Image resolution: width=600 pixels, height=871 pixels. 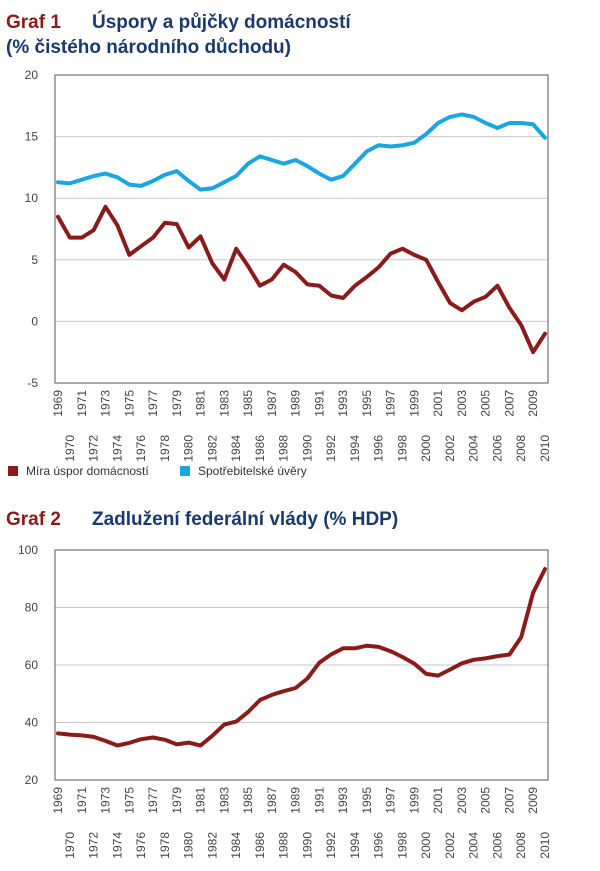 What do you see at coordinates (165, 845) in the screenshot?
I see `x-tick-label: 1978` at bounding box center [165, 845].